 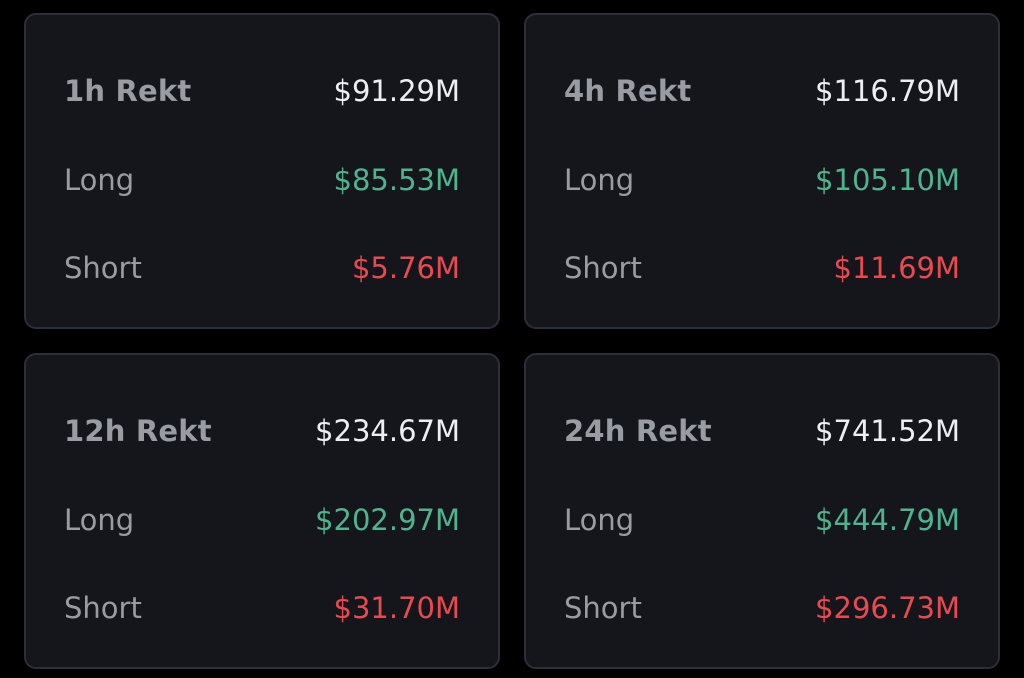 I want to click on short-row: Short $296.73M, so click(x=762, y=608).